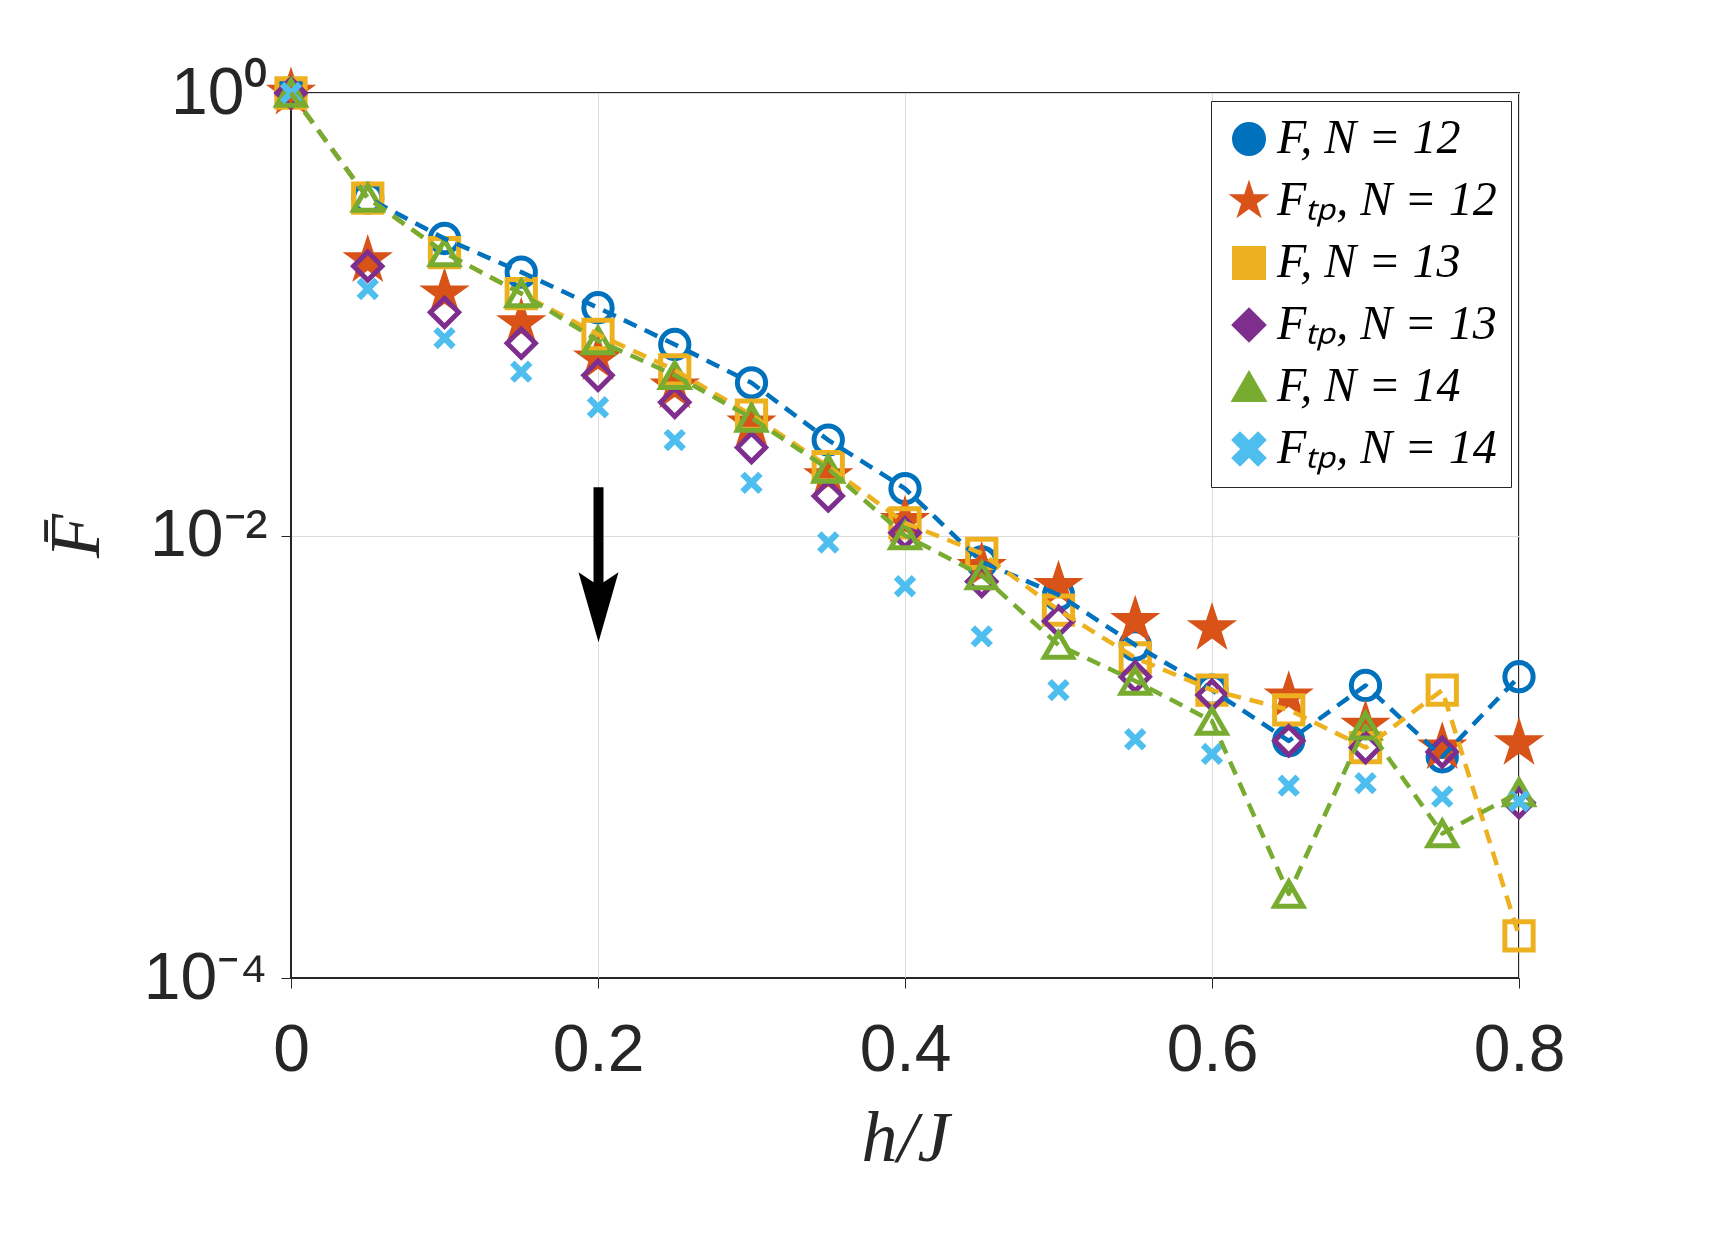 The width and height of the screenshot is (1719, 1250). I want to click on x-axis-title: h/J, so click(907, 1136).